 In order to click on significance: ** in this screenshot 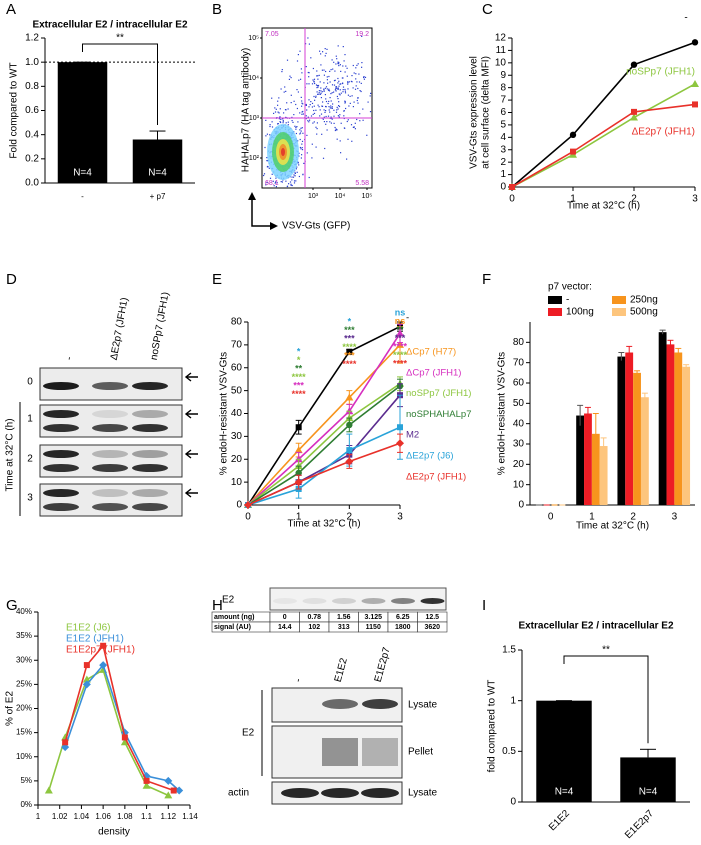, I will do `click(299, 368)`.